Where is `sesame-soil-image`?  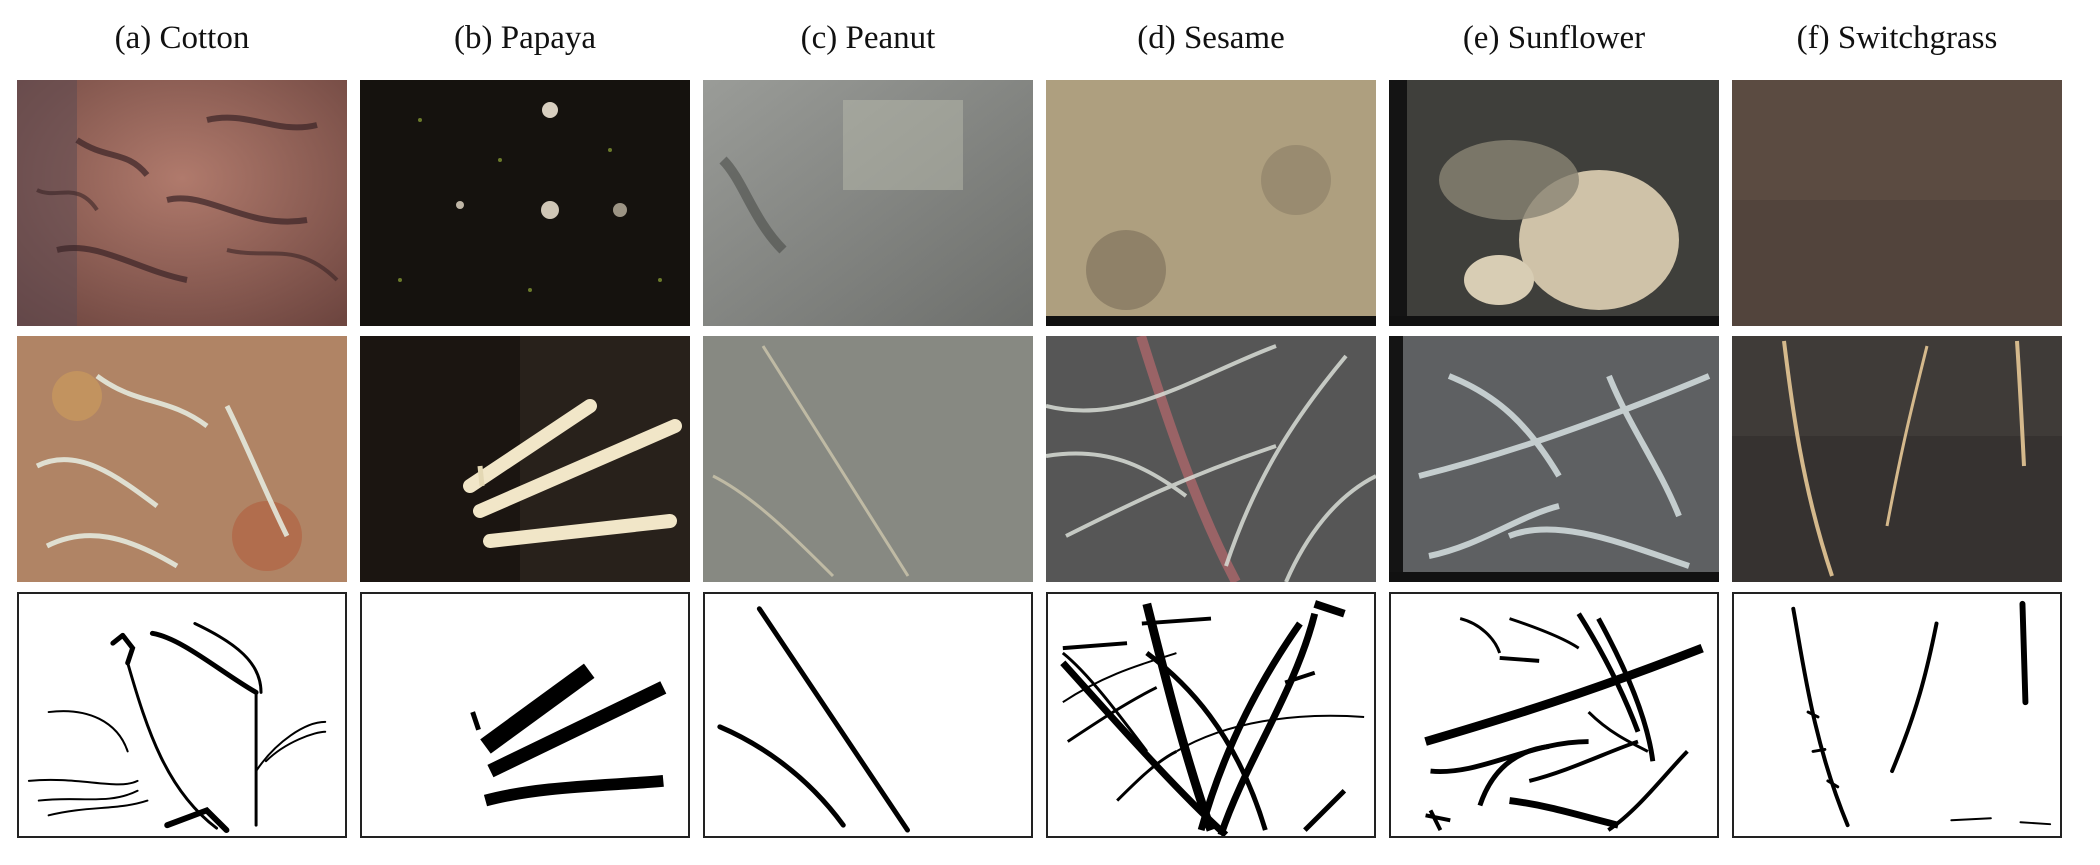
sesame-soil-image is located at coordinates (1211, 203).